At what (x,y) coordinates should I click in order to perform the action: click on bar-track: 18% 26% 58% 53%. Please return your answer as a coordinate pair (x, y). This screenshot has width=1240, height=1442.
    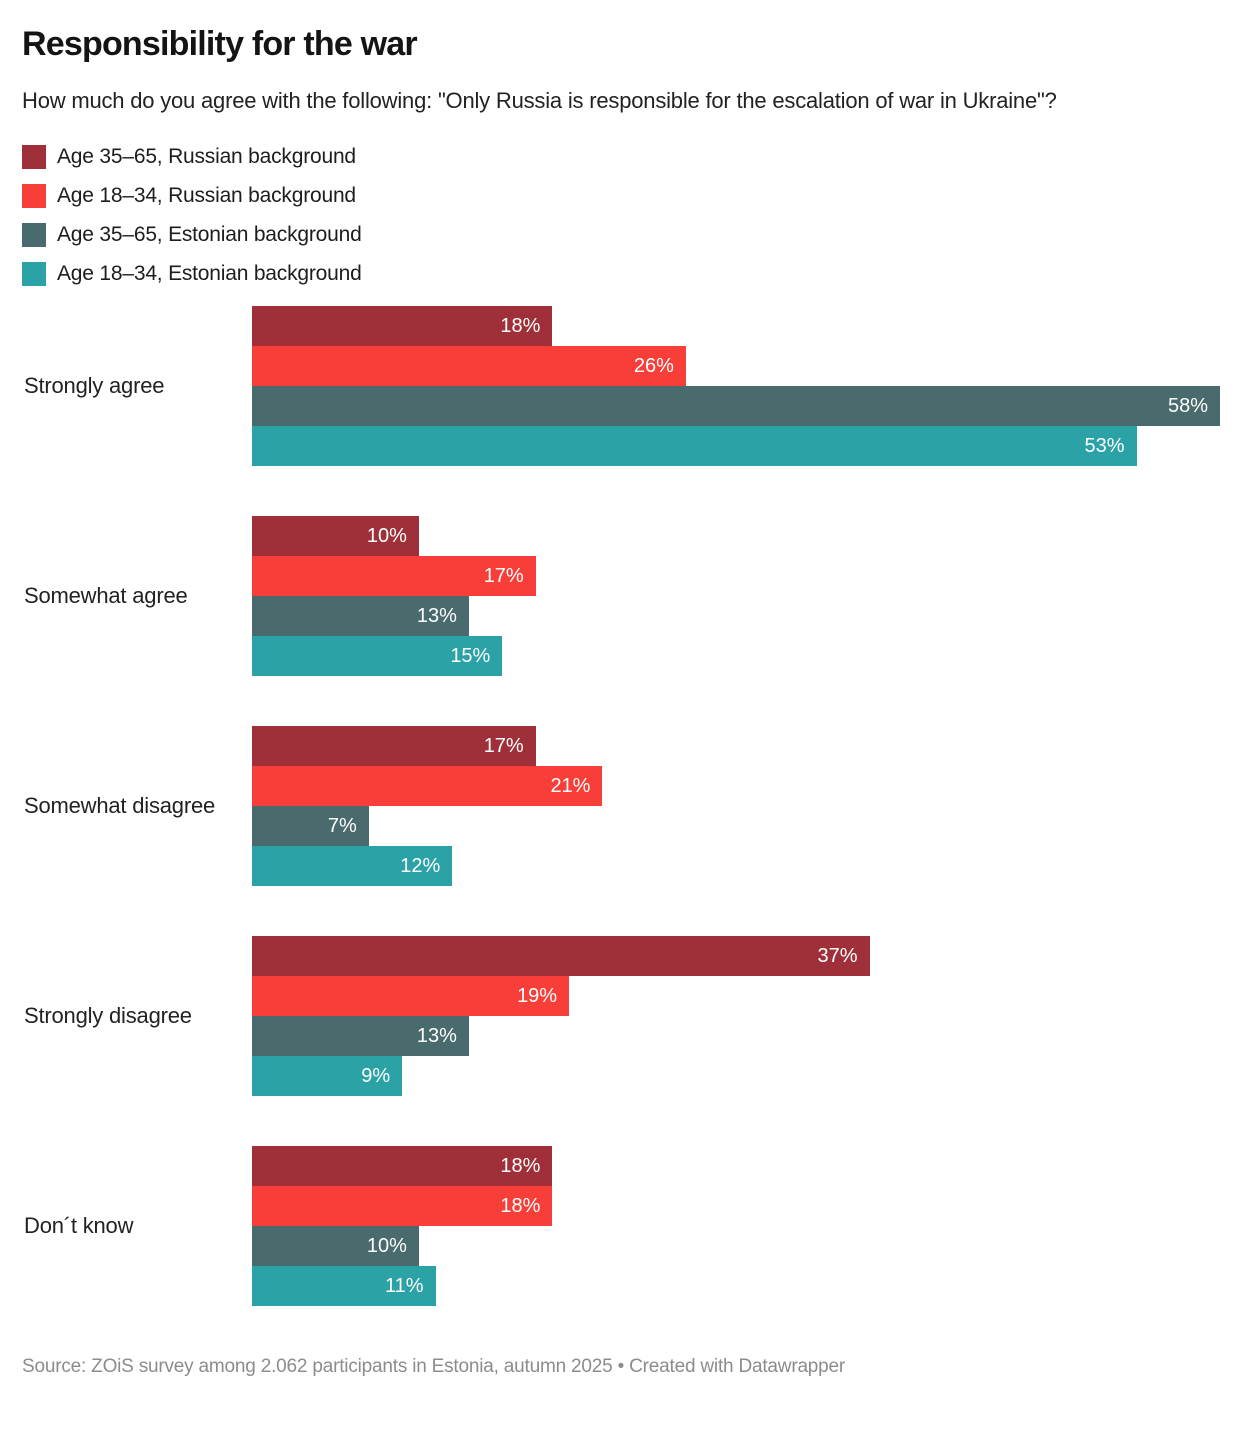
    Looking at the image, I should click on (736, 386).